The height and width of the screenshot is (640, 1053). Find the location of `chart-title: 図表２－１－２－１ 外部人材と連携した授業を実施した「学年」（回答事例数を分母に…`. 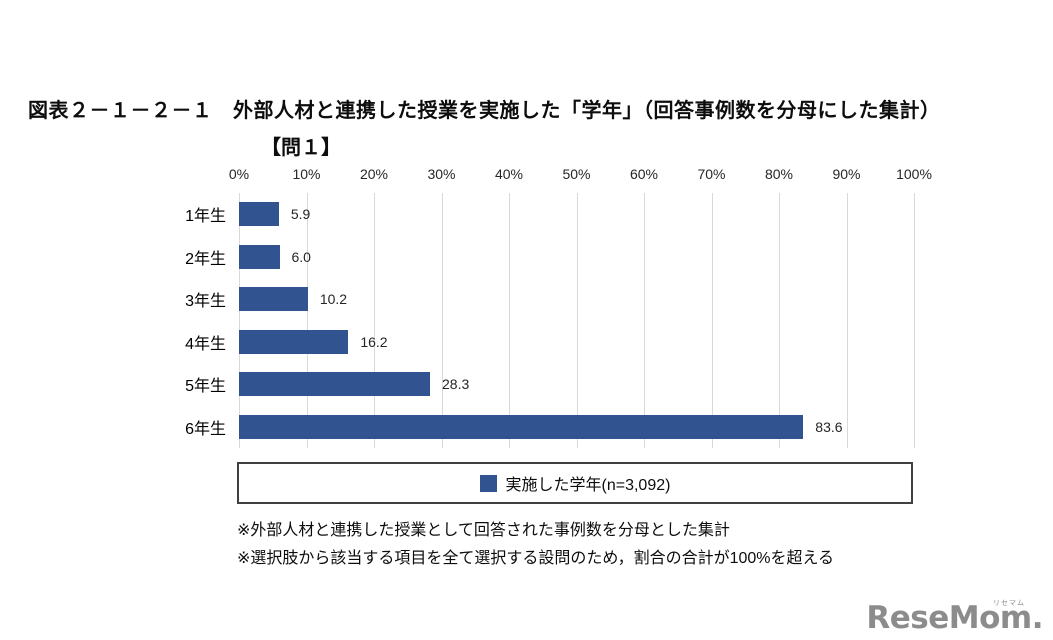

chart-title: 図表２－１－２－１ 外部人材と連携した授業を実施した「学年」（回答事例数を分母に… is located at coordinates (484, 111).